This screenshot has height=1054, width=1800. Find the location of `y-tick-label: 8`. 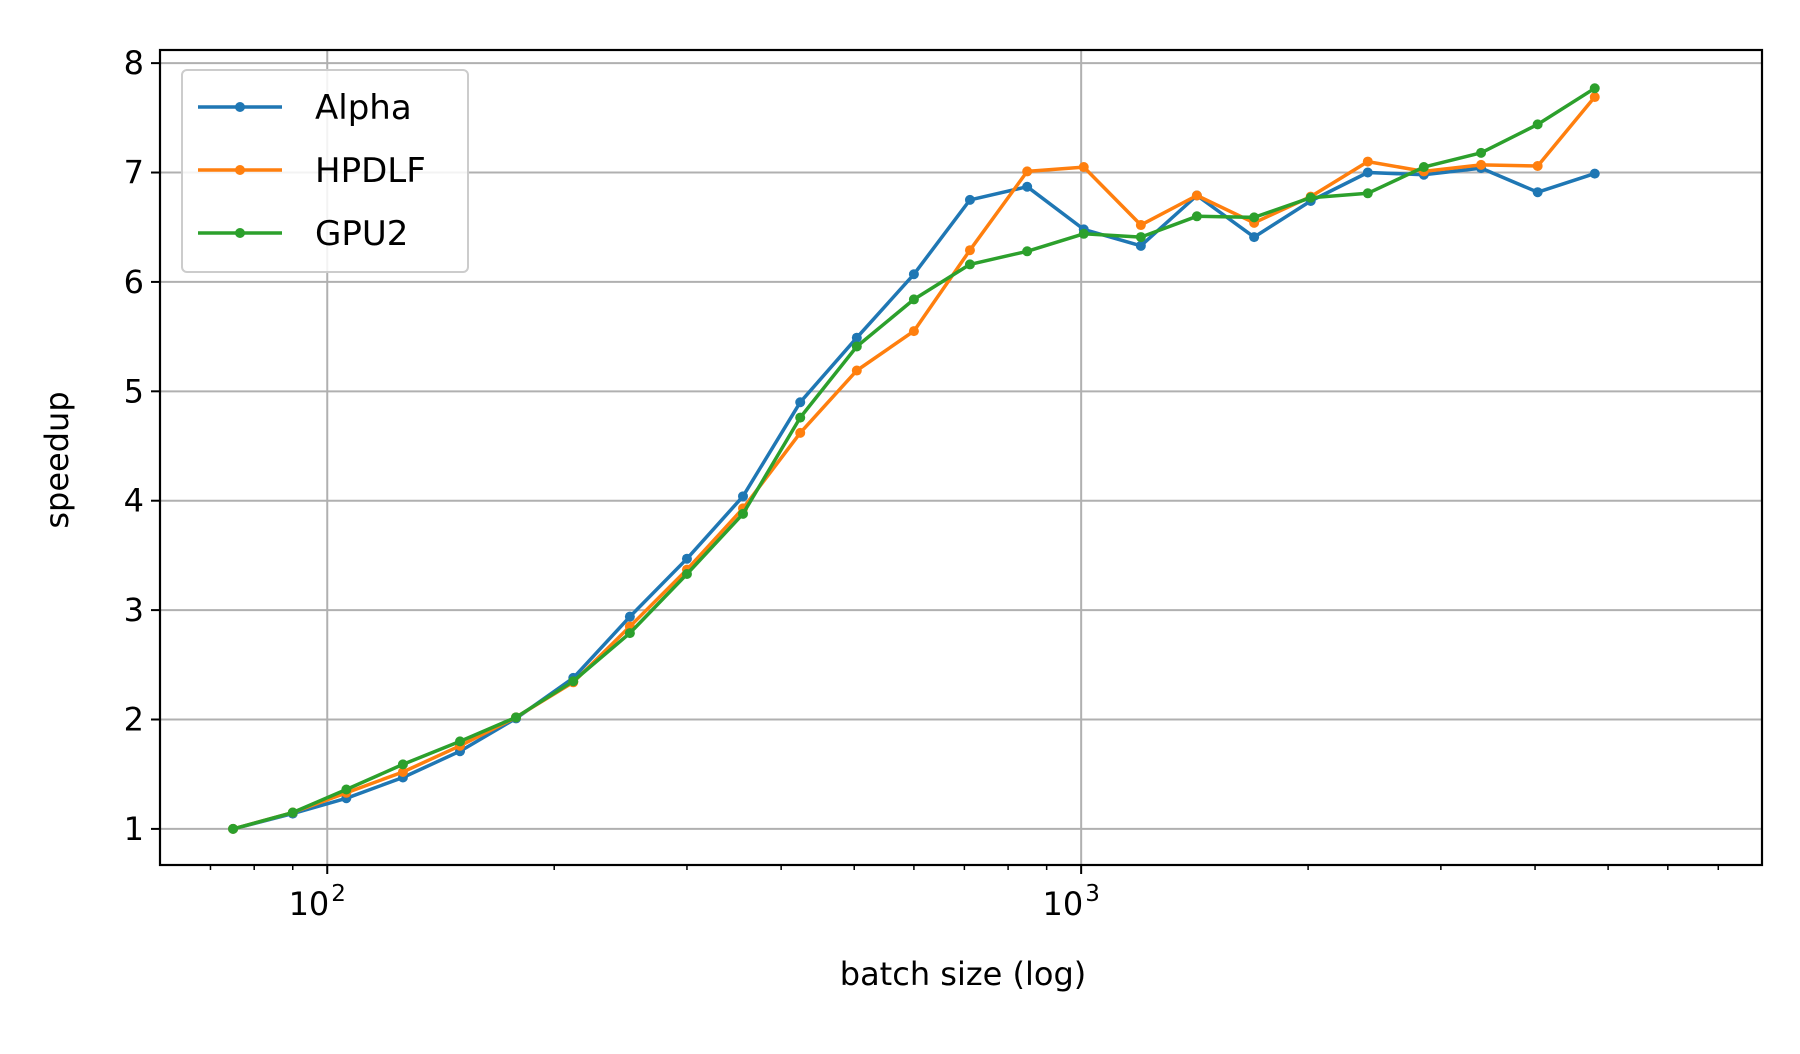

y-tick-label: 8 is located at coordinates (134, 63).